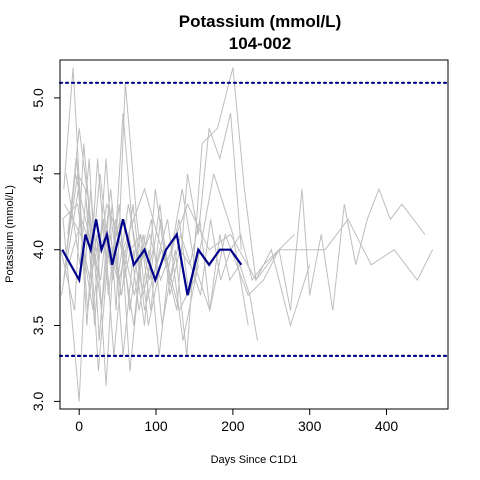 This screenshot has width=480, height=480. Describe the element at coordinates (156, 426) in the screenshot. I see `x-tick-label: 100` at that location.